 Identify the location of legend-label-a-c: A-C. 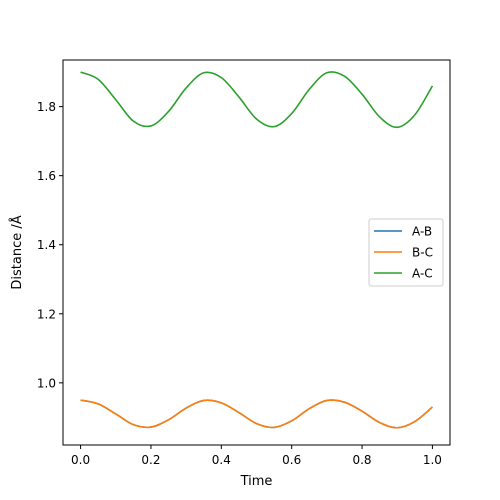
(422, 274).